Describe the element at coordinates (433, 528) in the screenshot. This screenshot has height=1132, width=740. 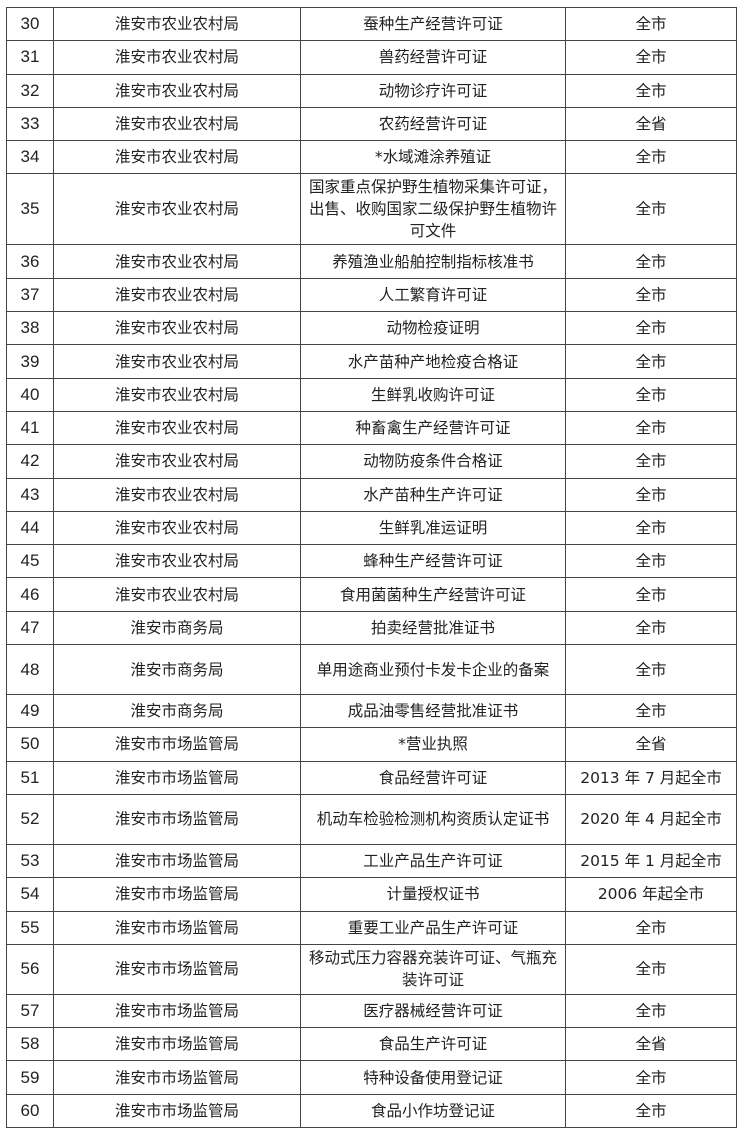
I see `license-name-cell: 生鲜乳准运证明` at that location.